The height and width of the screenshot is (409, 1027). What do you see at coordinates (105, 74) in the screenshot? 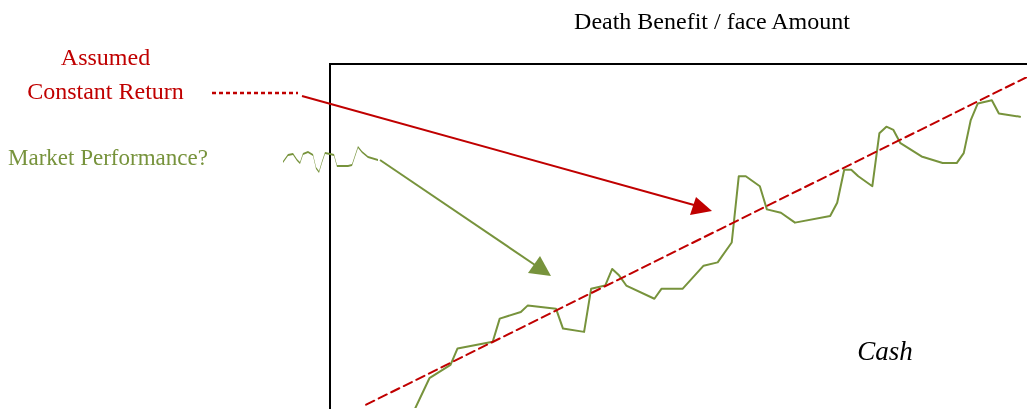
I see `text: Assumed Constant Return` at bounding box center [105, 74].